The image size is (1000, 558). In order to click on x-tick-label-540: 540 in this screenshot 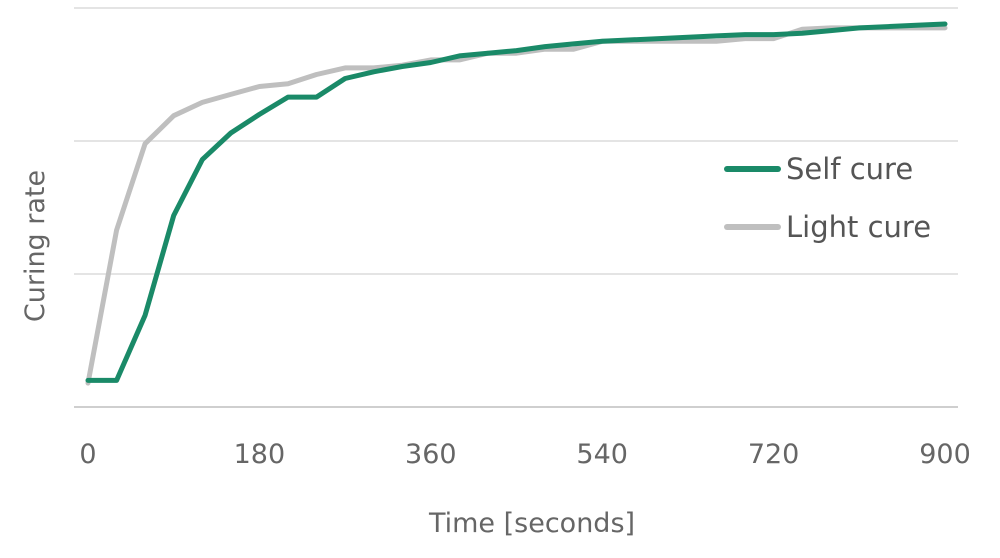, I will do `click(602, 454)`.